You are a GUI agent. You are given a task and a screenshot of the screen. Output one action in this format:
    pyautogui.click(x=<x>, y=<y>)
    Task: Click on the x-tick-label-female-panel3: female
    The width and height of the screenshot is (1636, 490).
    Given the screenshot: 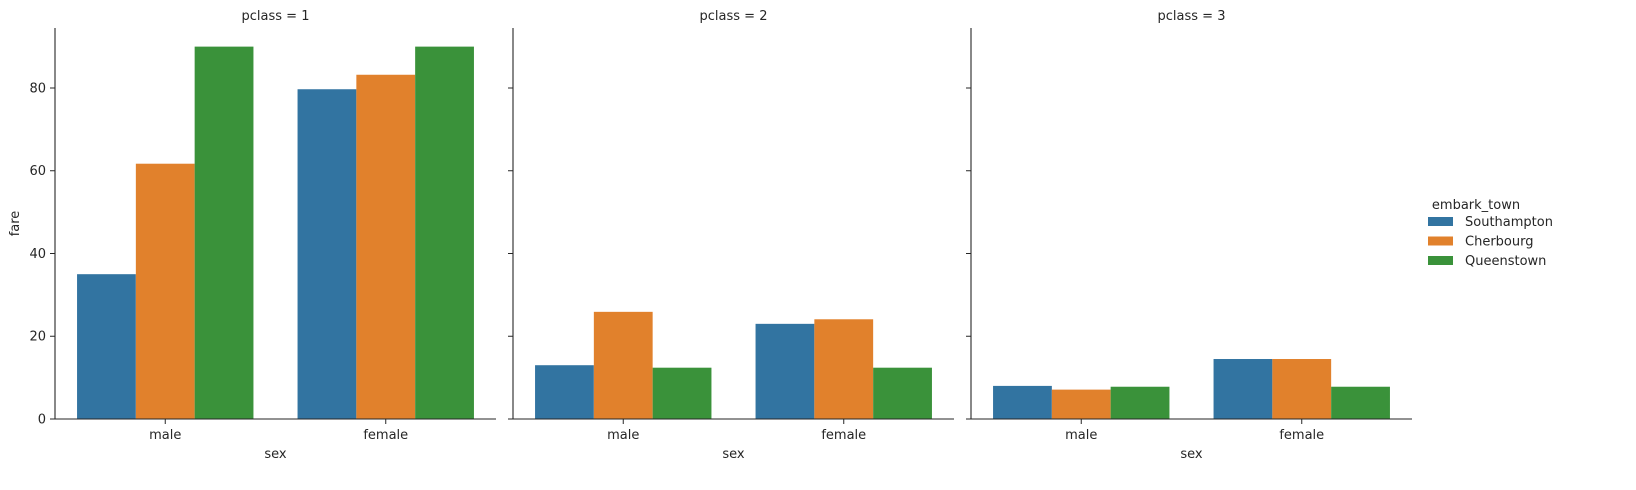 What is the action you would take?
    pyautogui.click(x=1301, y=435)
    